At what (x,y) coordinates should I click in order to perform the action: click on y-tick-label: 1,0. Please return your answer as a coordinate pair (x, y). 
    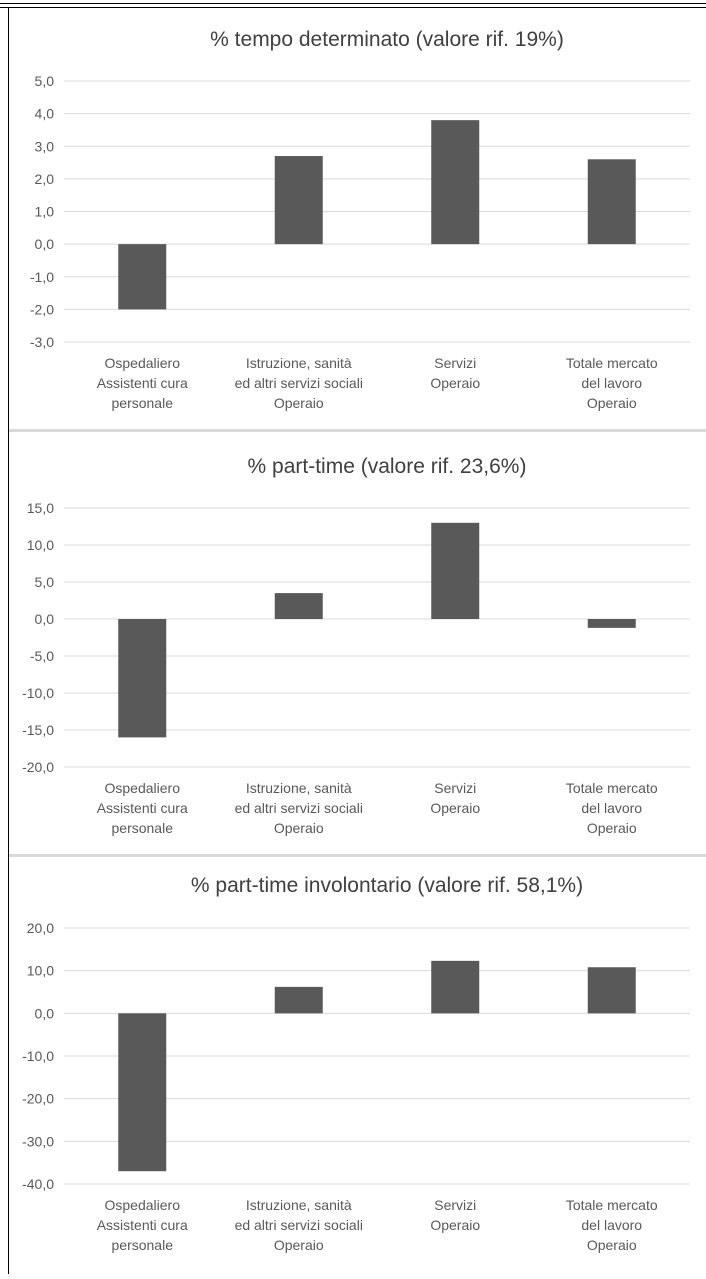
    Looking at the image, I should click on (45, 212).